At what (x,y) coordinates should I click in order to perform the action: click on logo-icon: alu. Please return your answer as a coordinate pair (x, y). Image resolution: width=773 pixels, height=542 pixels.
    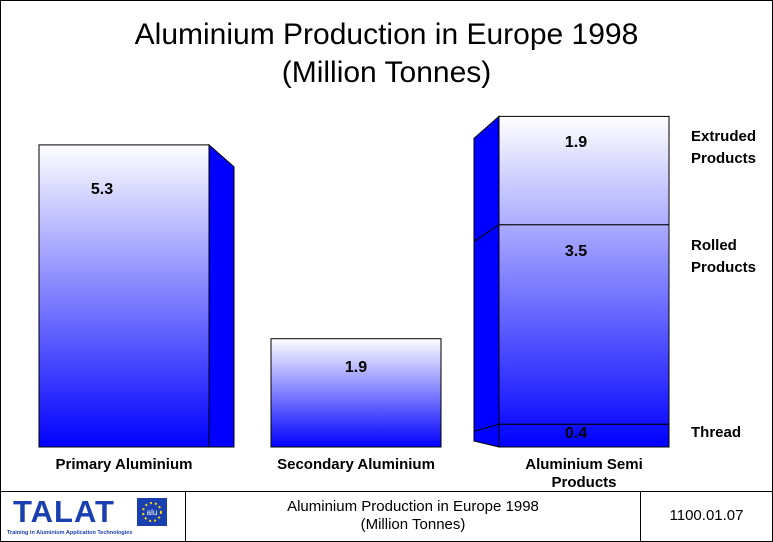
    Looking at the image, I should click on (152, 512).